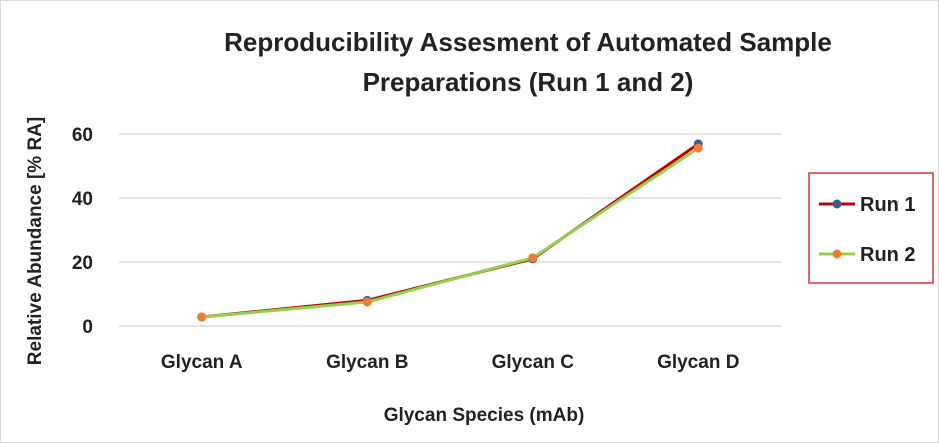 The image size is (939, 444). What do you see at coordinates (82, 263) in the screenshot?
I see `y-tick-label: 20` at bounding box center [82, 263].